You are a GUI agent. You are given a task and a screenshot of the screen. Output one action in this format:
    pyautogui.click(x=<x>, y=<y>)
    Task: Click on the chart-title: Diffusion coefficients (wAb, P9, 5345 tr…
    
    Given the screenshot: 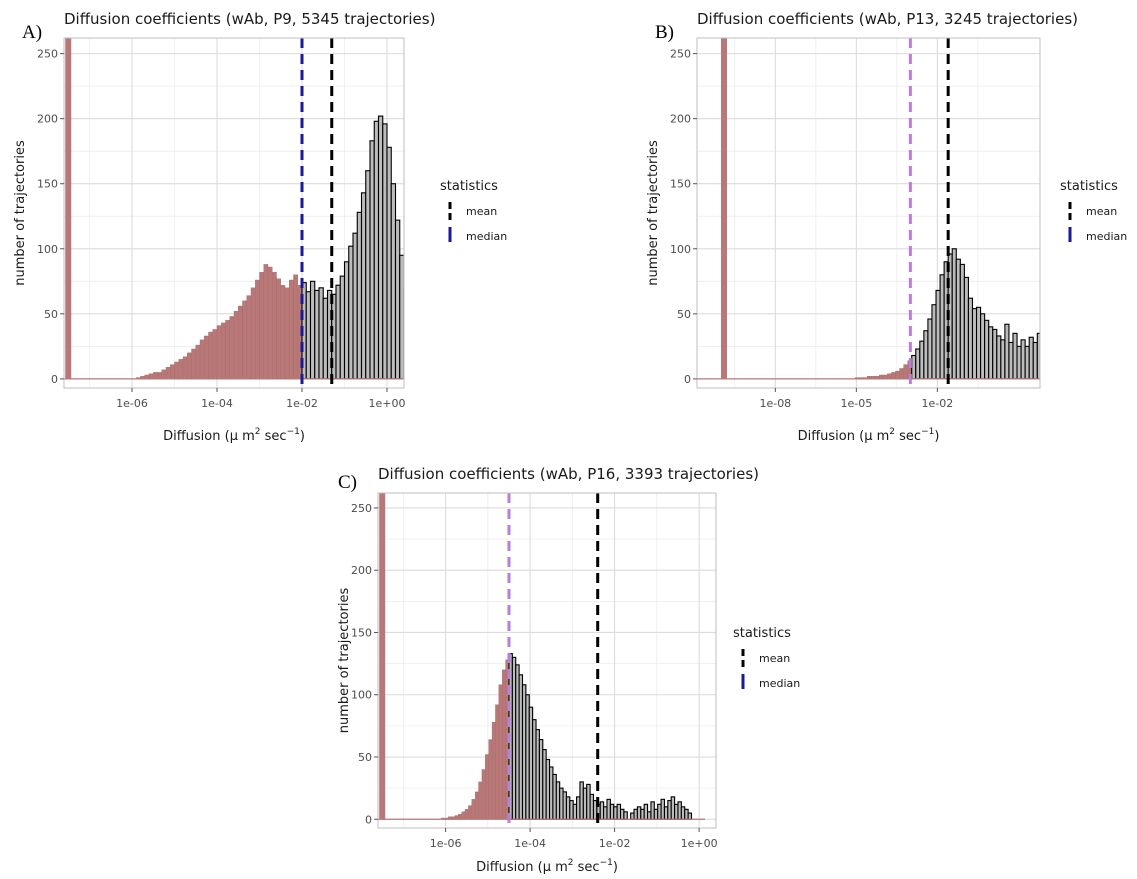 What is the action you would take?
    pyautogui.click(x=249, y=19)
    